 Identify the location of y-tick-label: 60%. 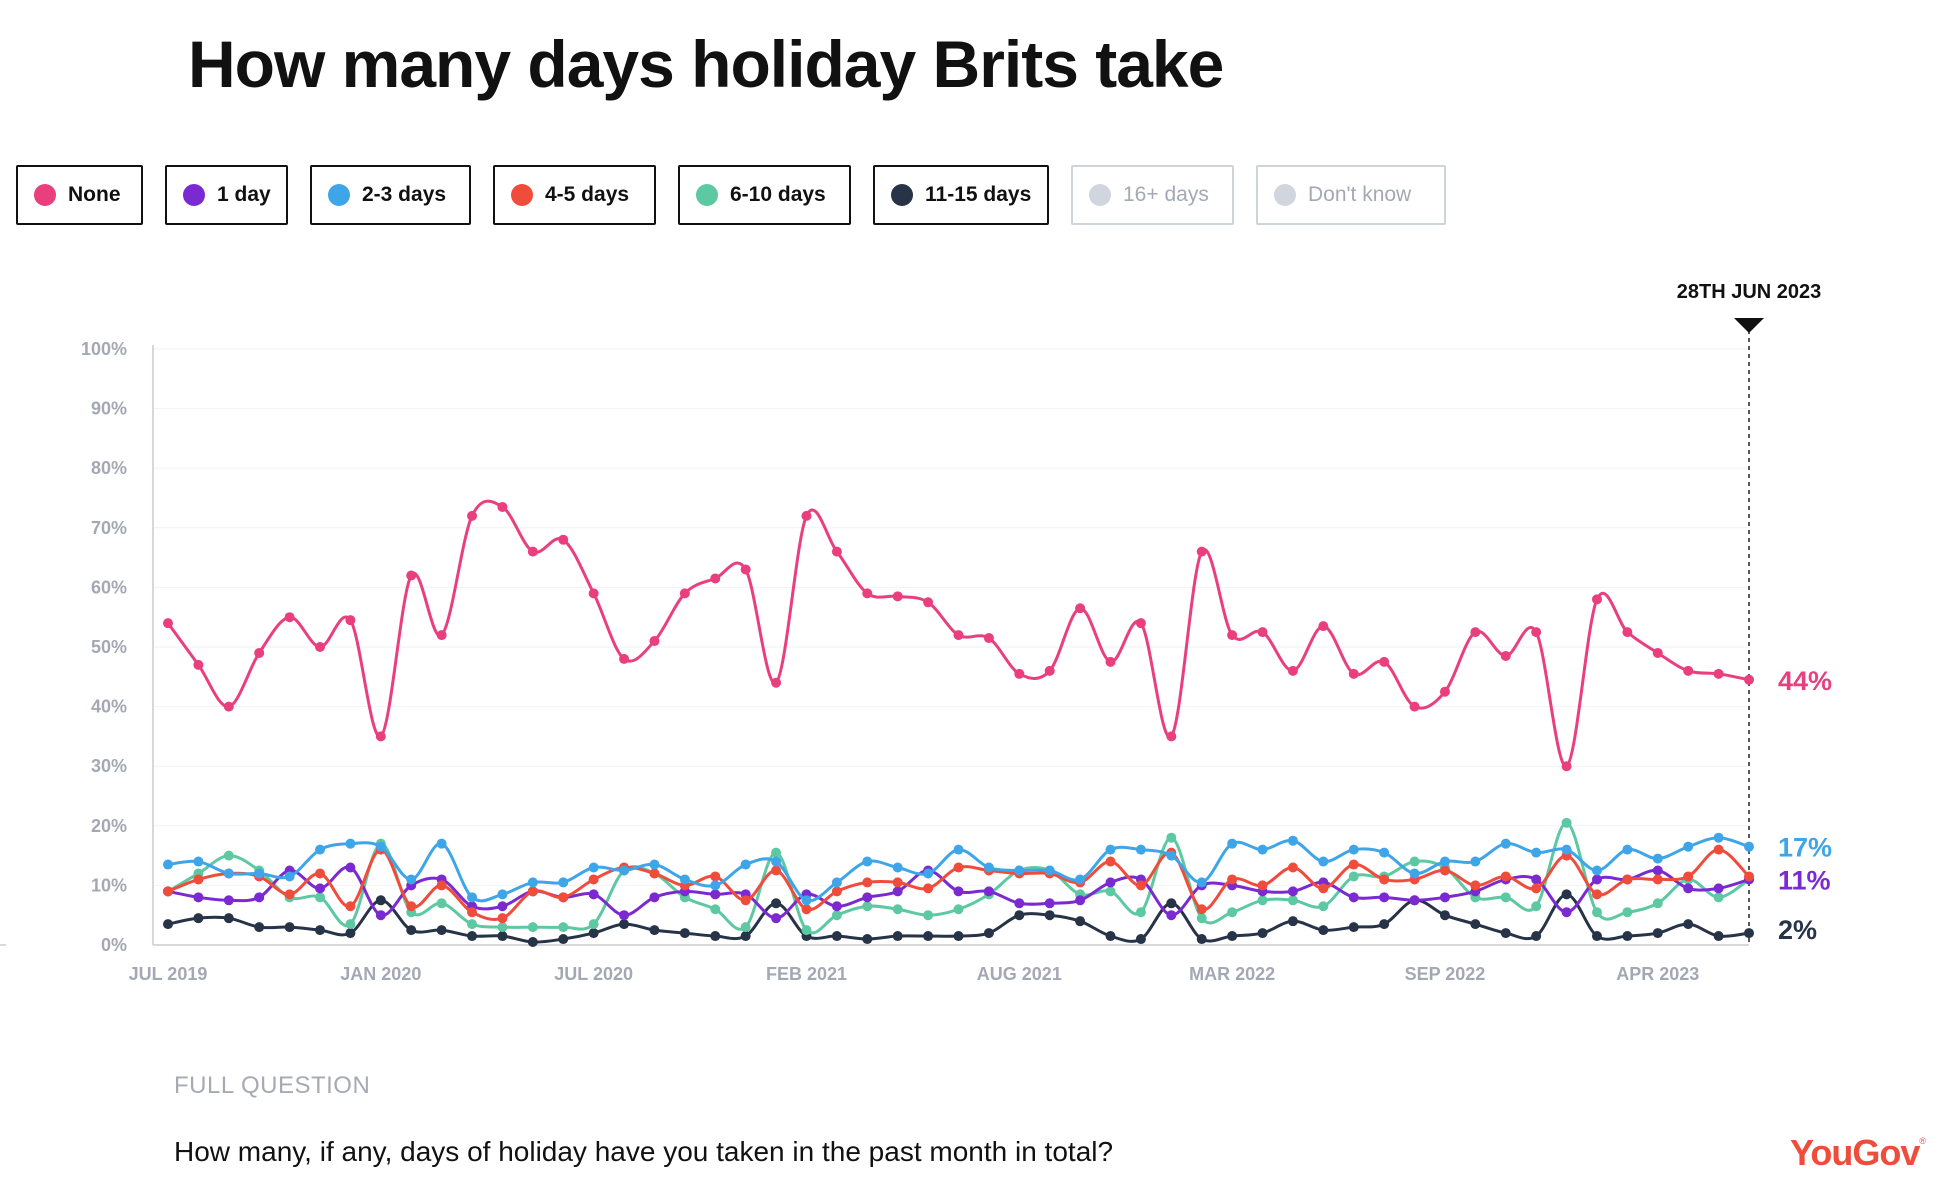
(109, 587).